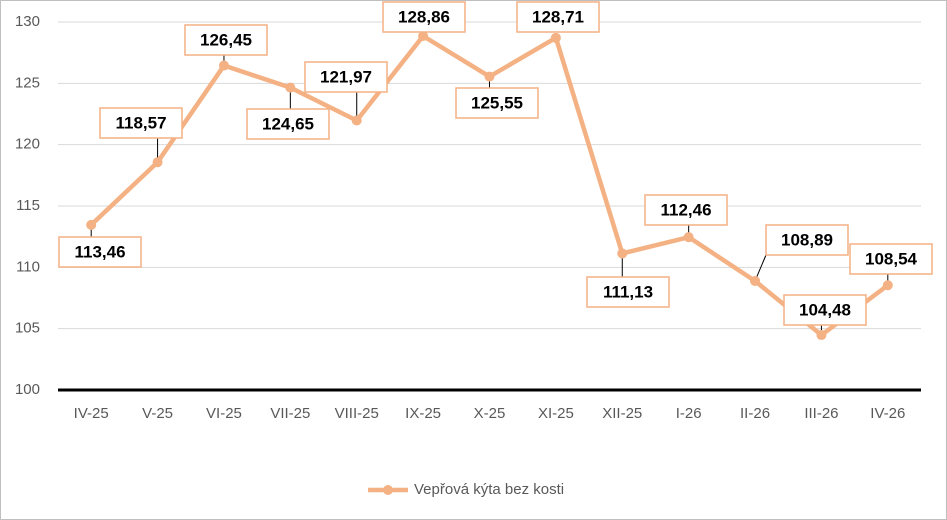  I want to click on x-tick-label: VII-25, so click(290, 413).